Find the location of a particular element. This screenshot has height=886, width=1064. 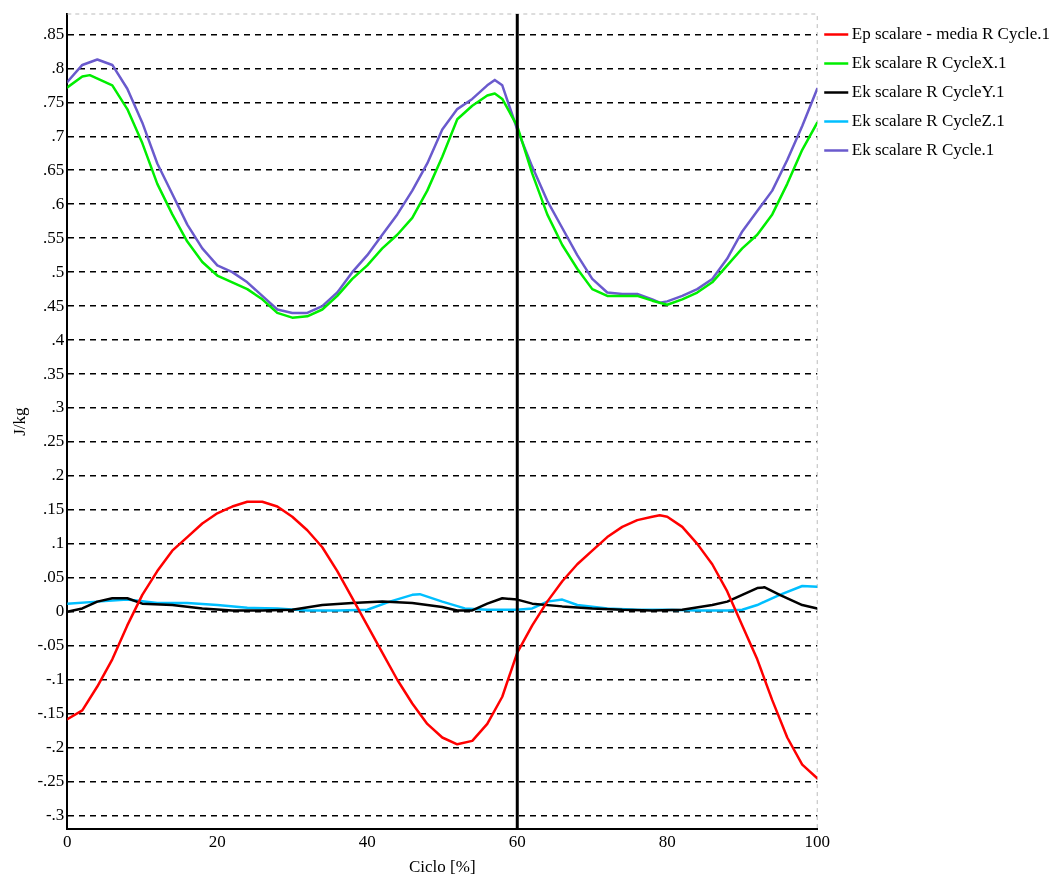

y-tick-label: 0 is located at coordinates (60, 611).